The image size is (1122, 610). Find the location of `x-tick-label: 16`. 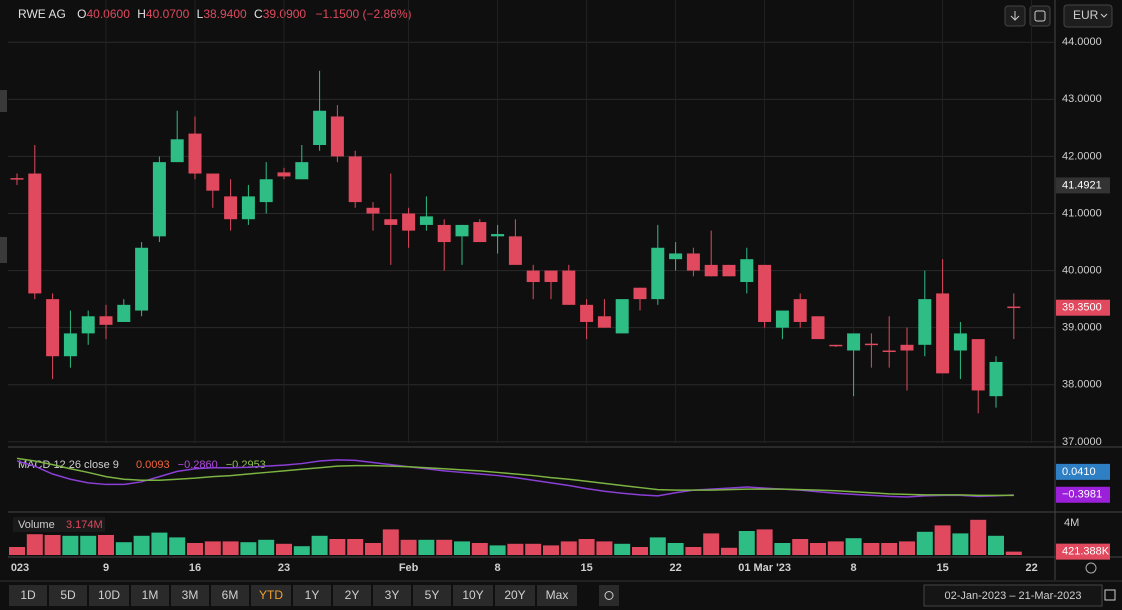

x-tick-label: 16 is located at coordinates (195, 568).